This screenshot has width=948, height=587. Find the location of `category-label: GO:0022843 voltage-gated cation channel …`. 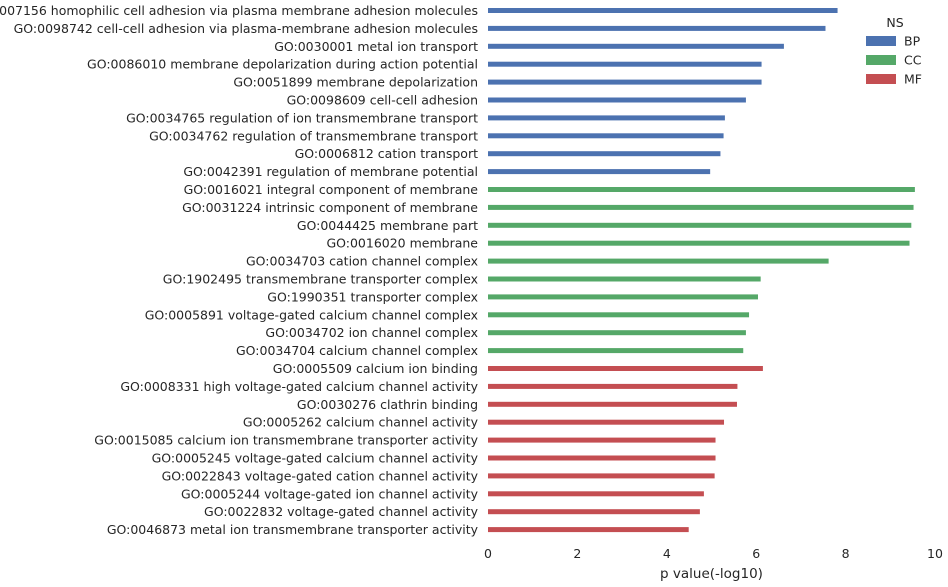

category-label: GO:0022843 voltage-gated cation channel … is located at coordinates (320, 475).